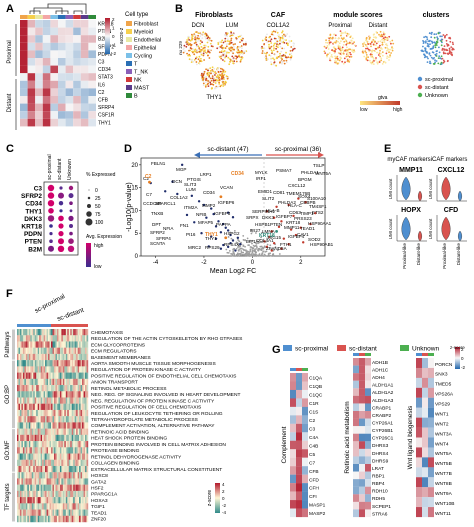  What do you see at coordinates (286, 244) in the screenshot?
I see `gene-label-proximal: FTH1` at bounding box center [286, 244].